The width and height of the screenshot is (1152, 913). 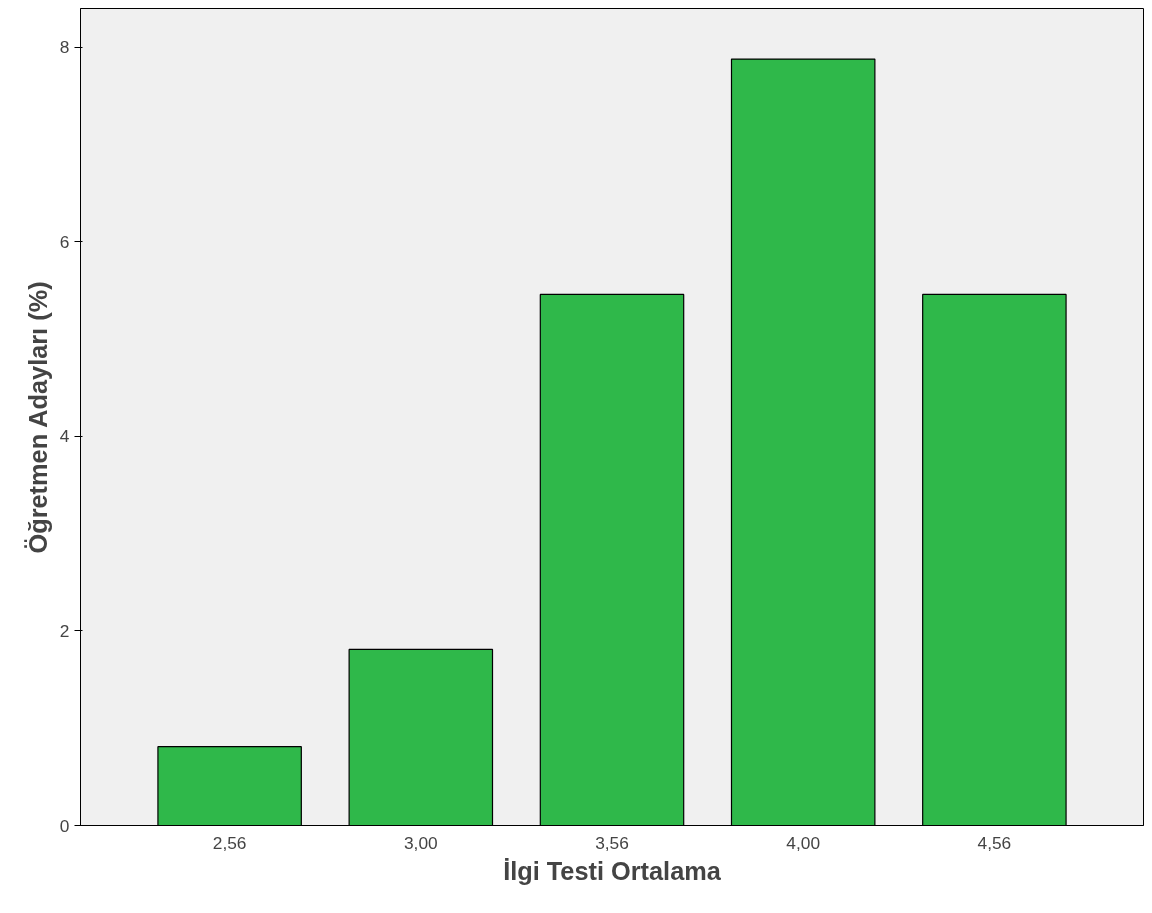 What do you see at coordinates (803, 842) in the screenshot?
I see `x-tick-label: 4,00` at bounding box center [803, 842].